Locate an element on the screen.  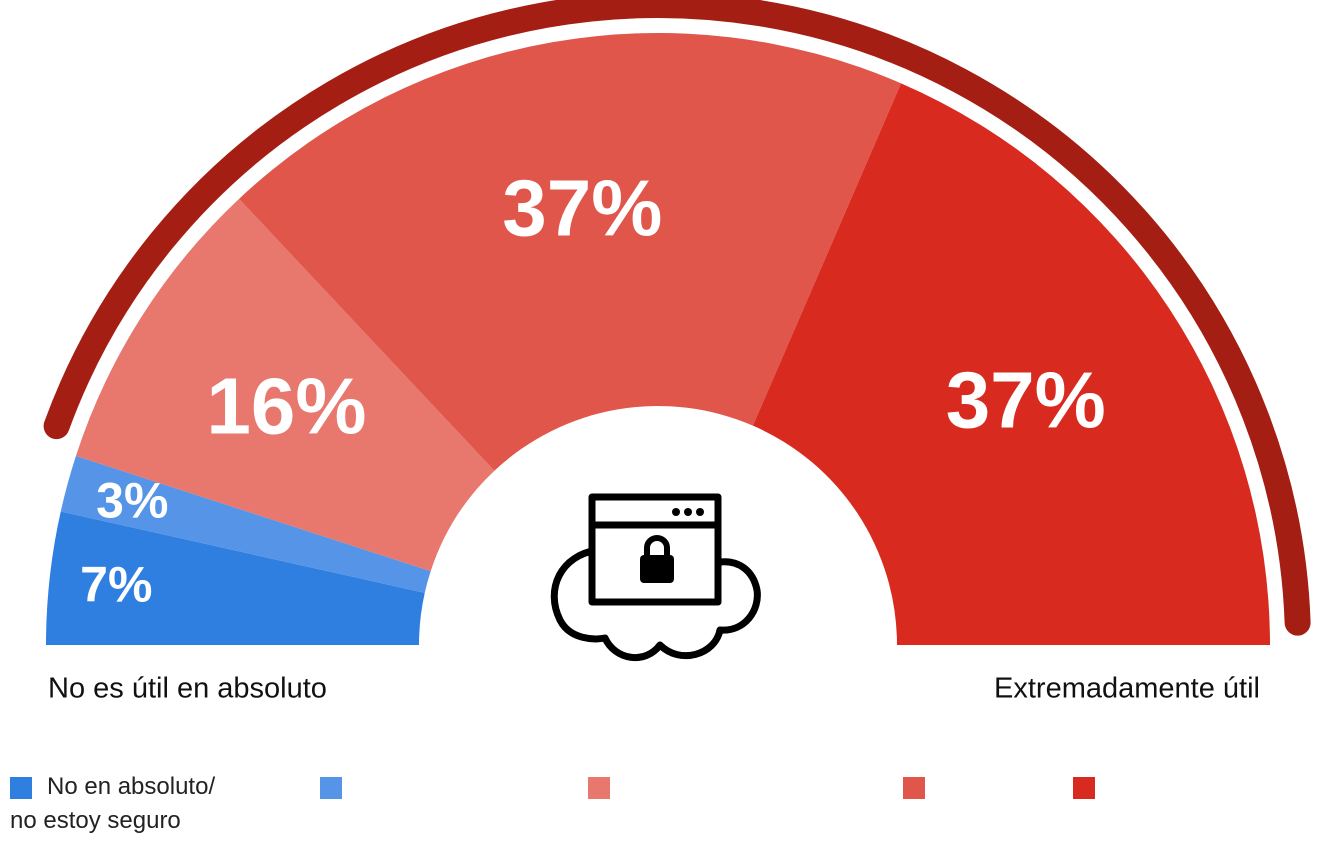
value-label: 16% is located at coordinates (286, 405).